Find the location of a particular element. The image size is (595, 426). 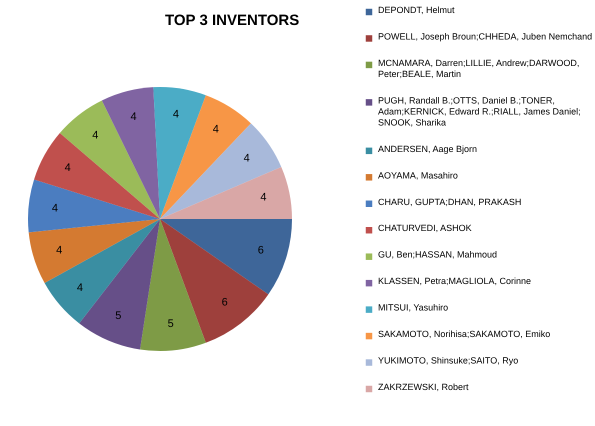

legend-label: CHATURVEDI, ASHOK is located at coordinates (425, 228).